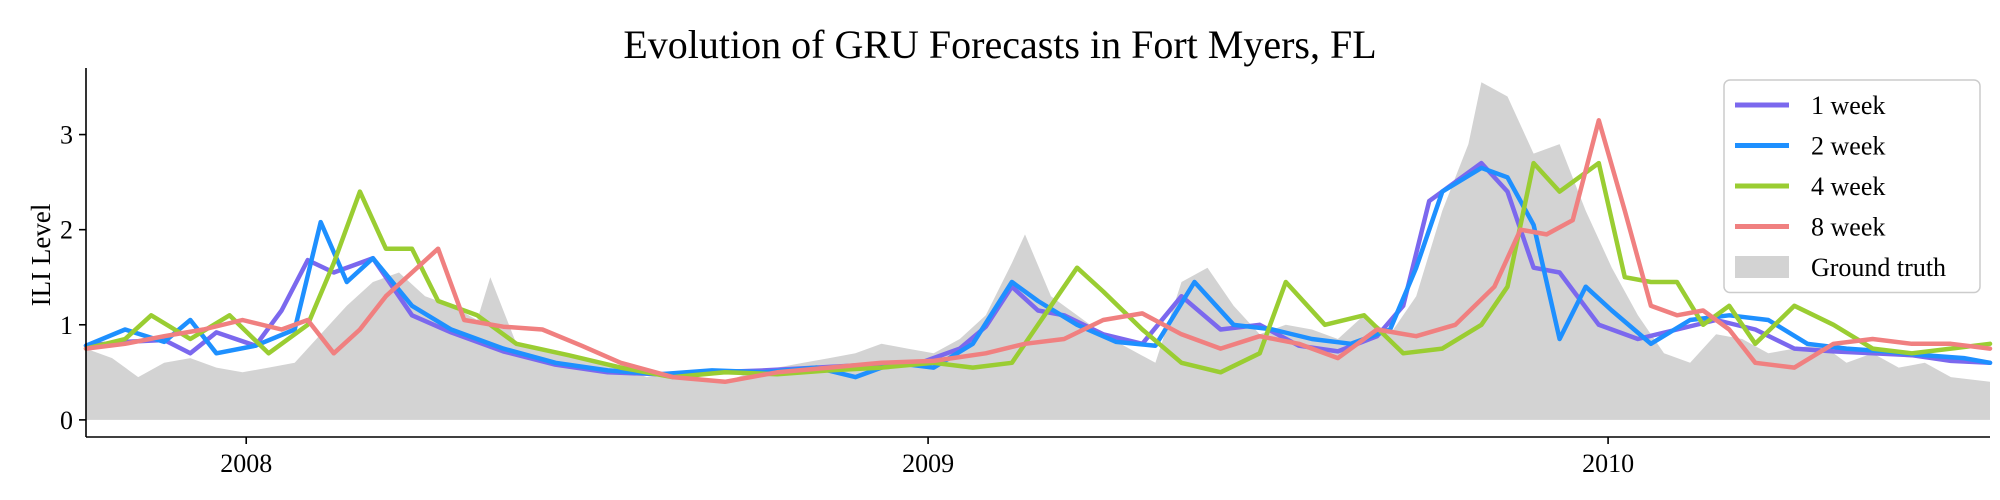  Describe the element at coordinates (1848, 186) in the screenshot. I see `legend-label-4-week: 4 week` at that location.